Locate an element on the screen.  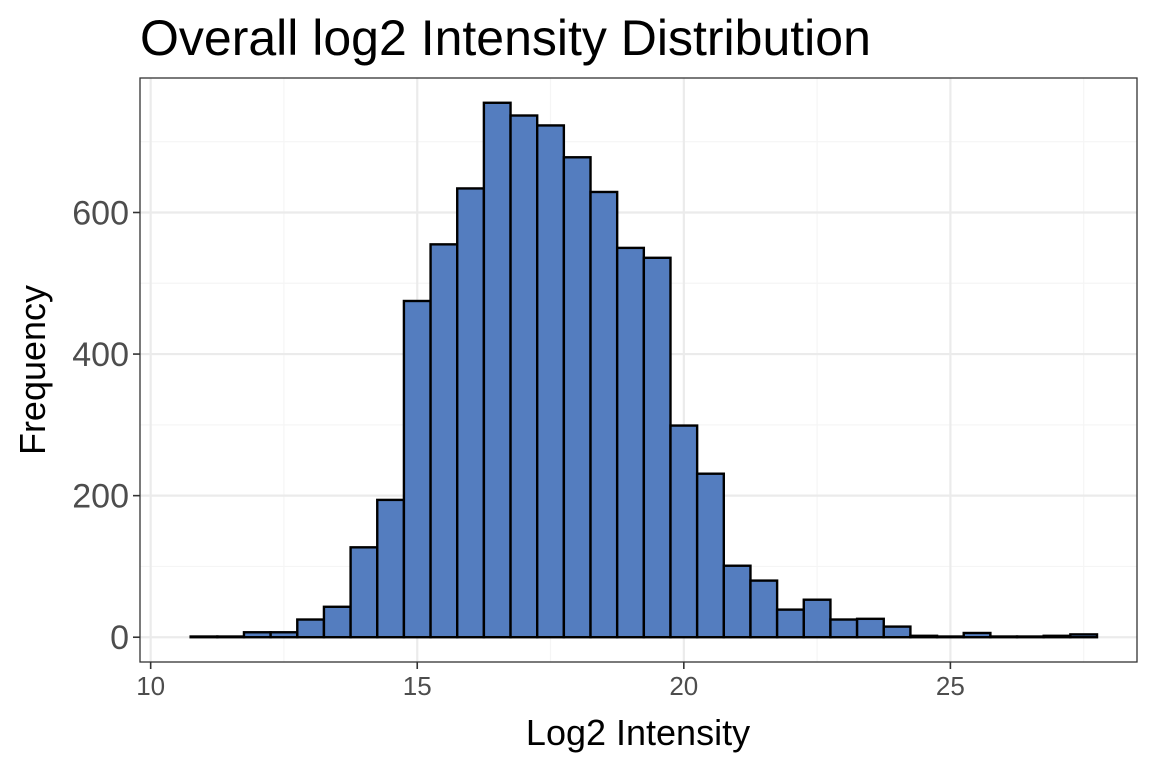
y-axis-title: Frequency is located at coordinates (32, 370).